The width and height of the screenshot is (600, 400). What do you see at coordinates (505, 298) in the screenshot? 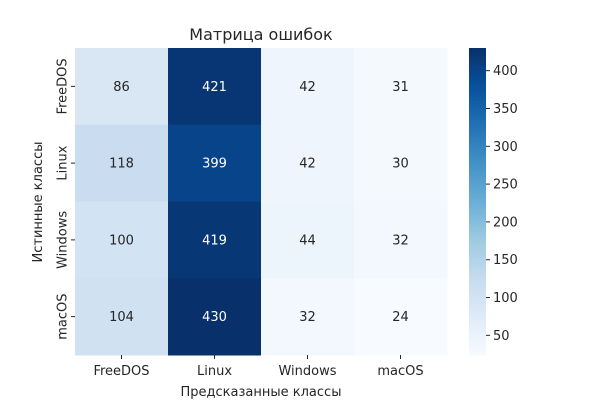
I see `colorbar-tick-label: 100` at bounding box center [505, 298].